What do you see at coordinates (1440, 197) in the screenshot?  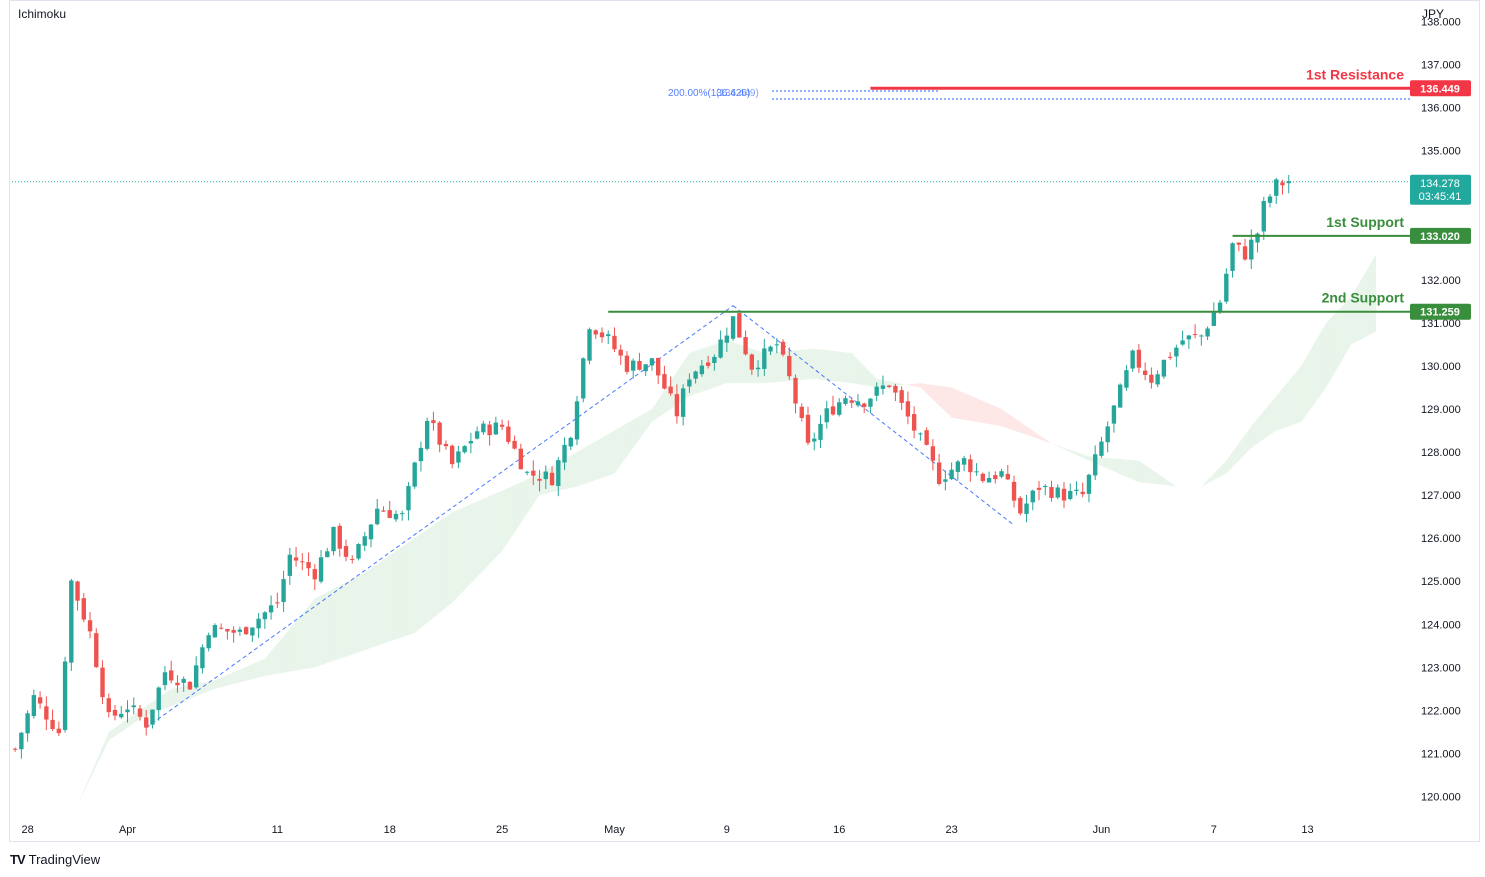 I see `last-price-countdown: 03:45:41` at bounding box center [1440, 197].